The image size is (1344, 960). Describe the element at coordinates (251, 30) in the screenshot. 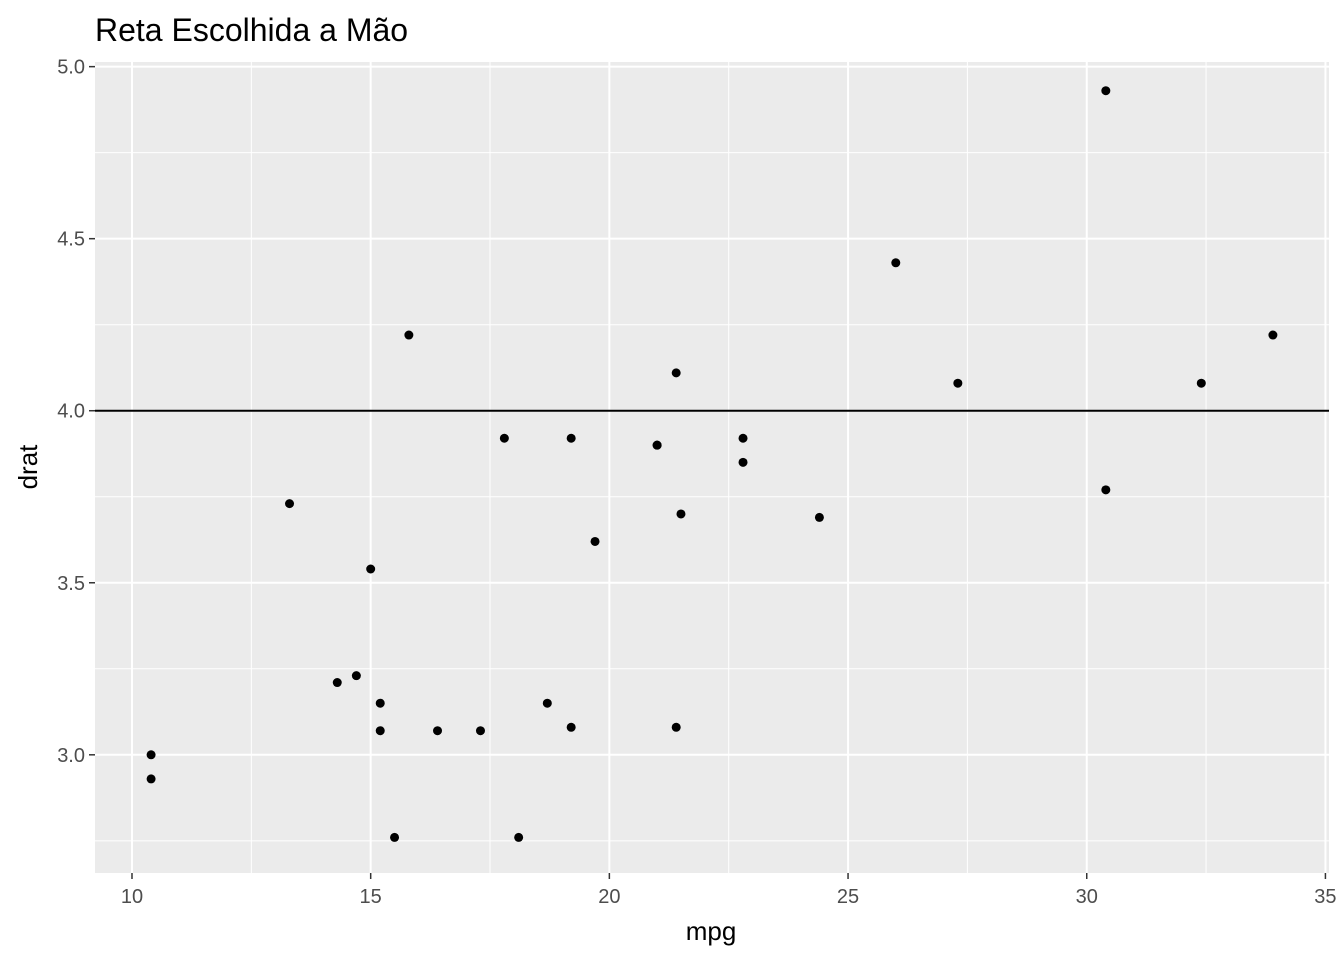

I see `chart-title: Reta Escolhida a Mão` at that location.